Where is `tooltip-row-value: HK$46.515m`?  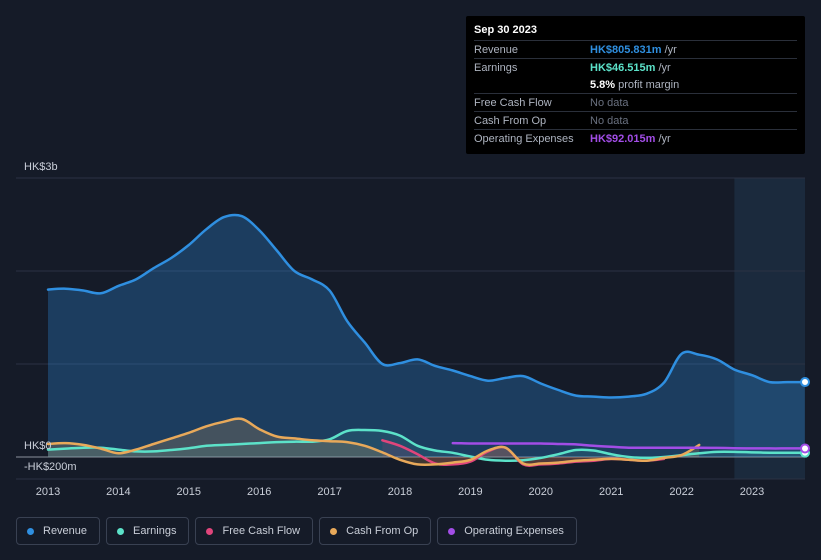
tooltip-row-value: HK$46.515m is located at coordinates (623, 67).